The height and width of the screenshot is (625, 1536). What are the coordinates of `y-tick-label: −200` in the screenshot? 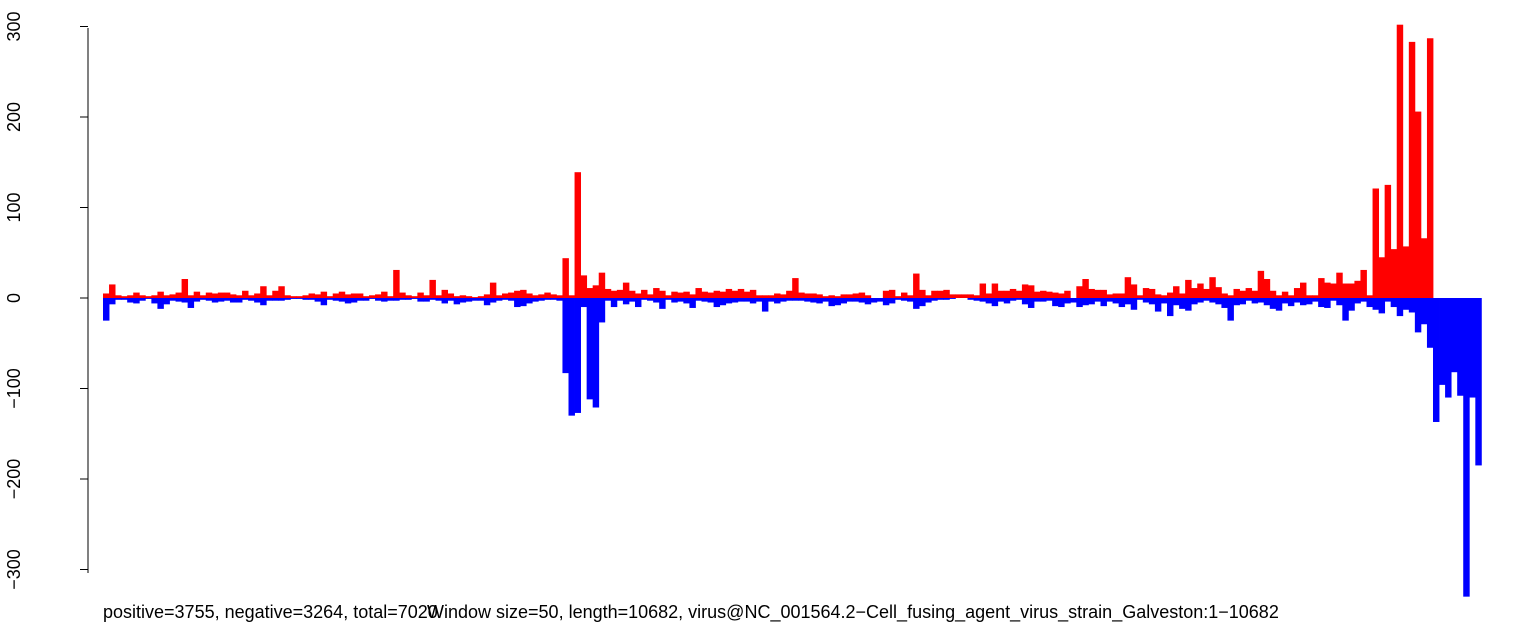 It's located at (14, 479).